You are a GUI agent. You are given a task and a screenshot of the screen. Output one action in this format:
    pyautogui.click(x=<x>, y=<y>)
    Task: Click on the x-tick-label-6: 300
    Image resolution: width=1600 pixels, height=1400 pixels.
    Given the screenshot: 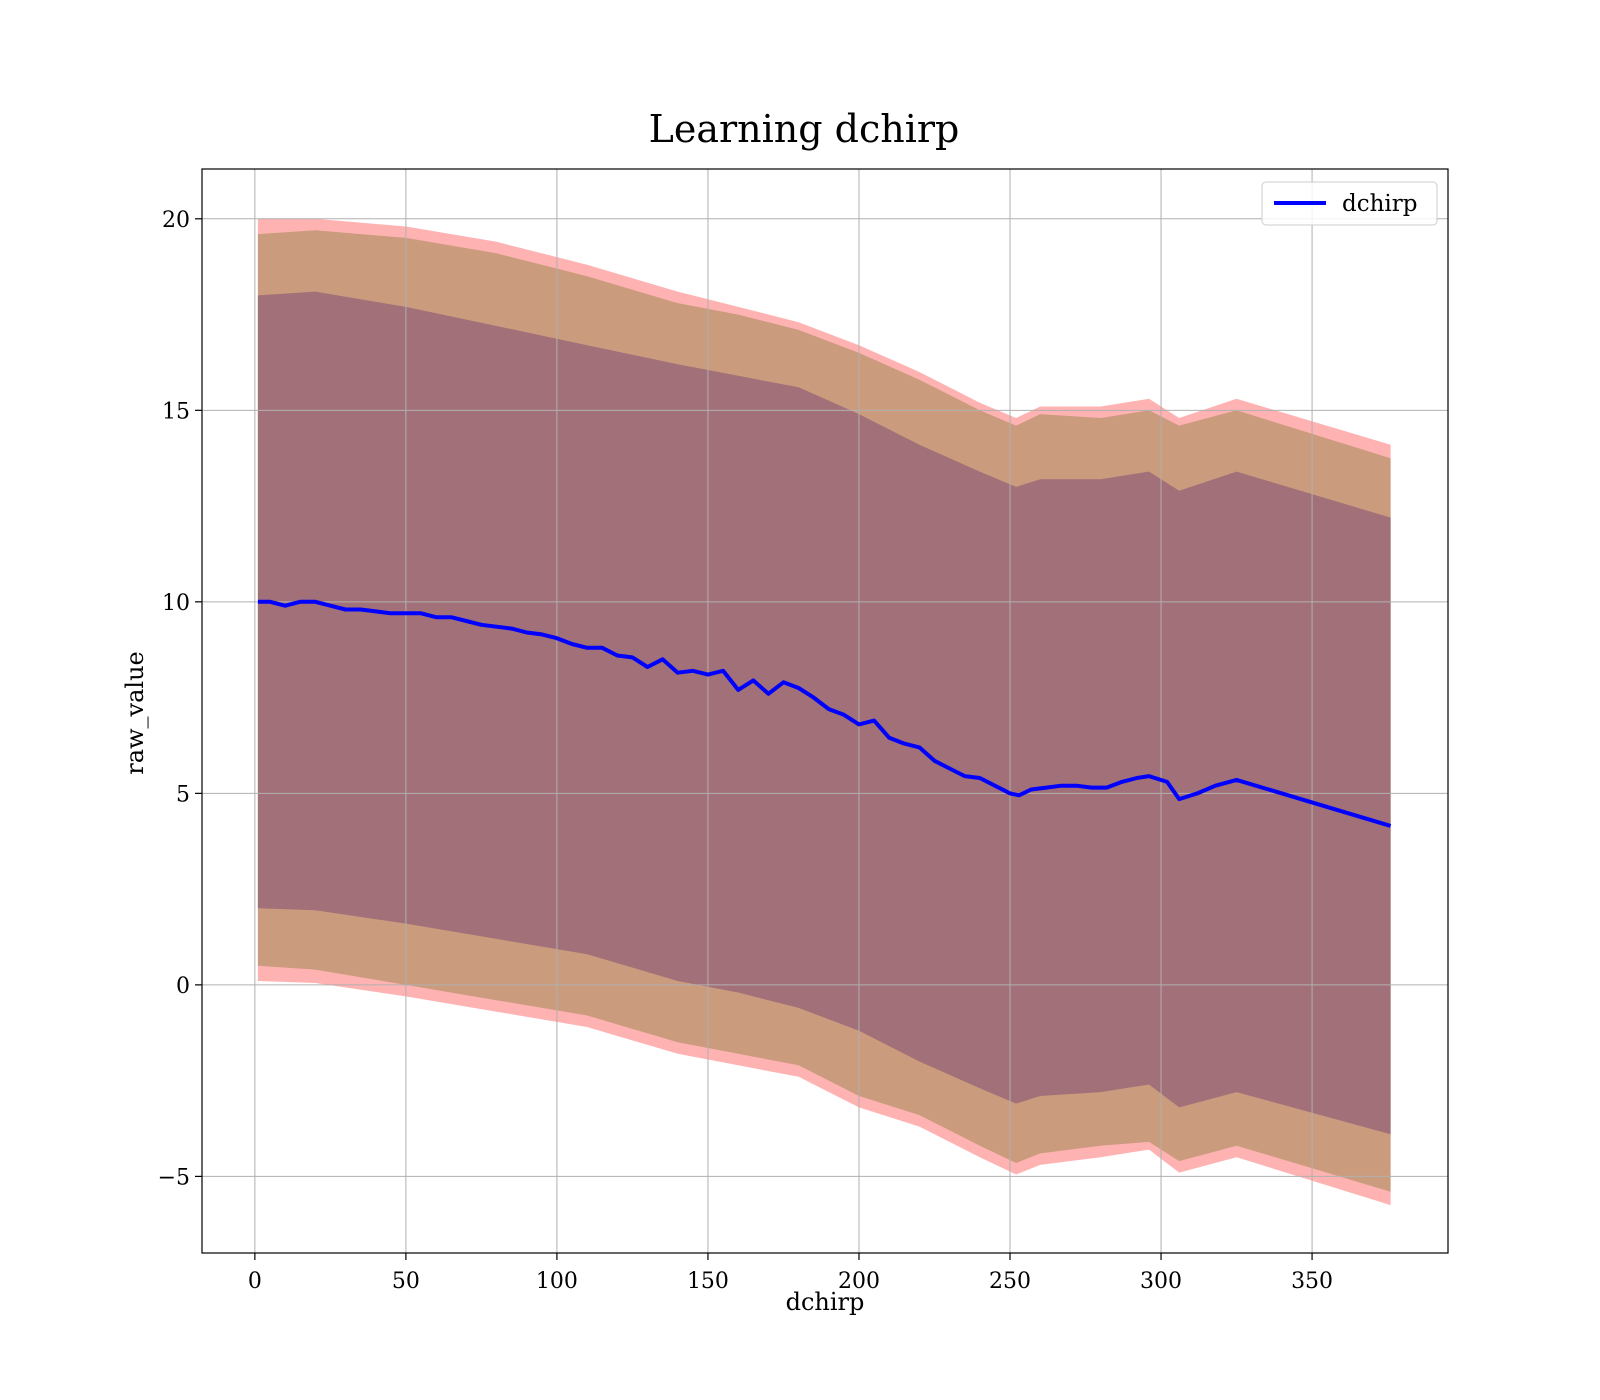 What is the action you would take?
    pyautogui.click(x=1161, y=1281)
    